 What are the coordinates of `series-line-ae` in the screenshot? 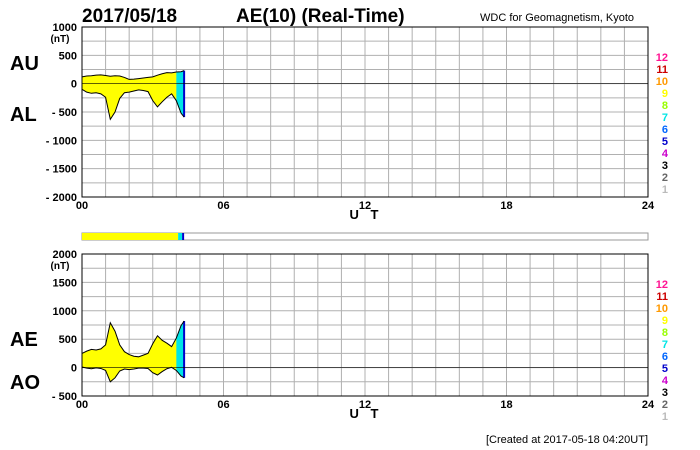 It's located at (133, 339).